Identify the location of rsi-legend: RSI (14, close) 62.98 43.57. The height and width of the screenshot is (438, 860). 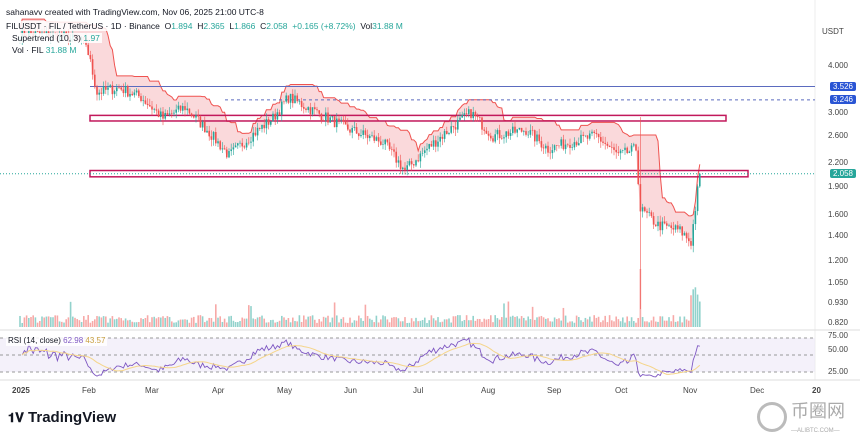
(57, 341).